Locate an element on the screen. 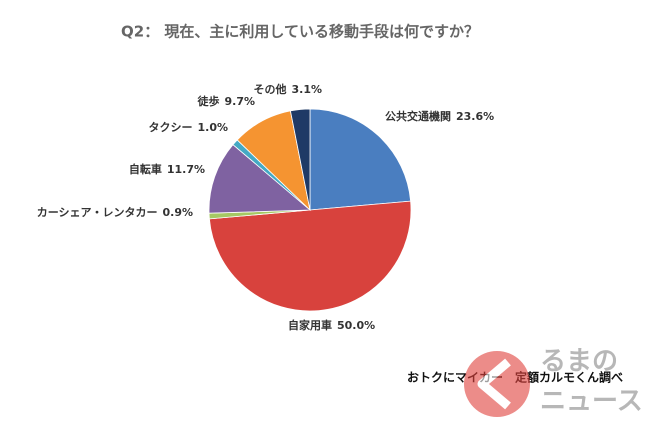 Image resolution: width=650 pixels, height=433 pixels. value-label: 11.7% is located at coordinates (186, 169).